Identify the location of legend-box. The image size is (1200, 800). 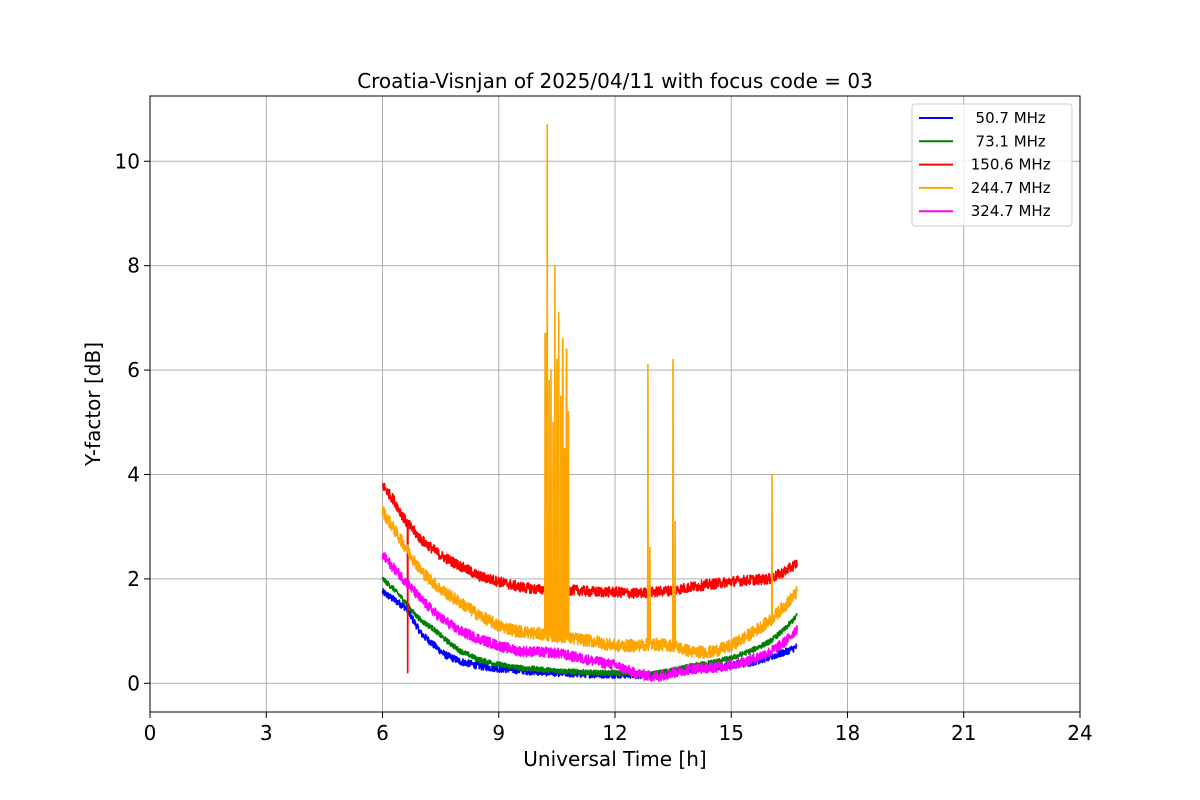
(992, 165).